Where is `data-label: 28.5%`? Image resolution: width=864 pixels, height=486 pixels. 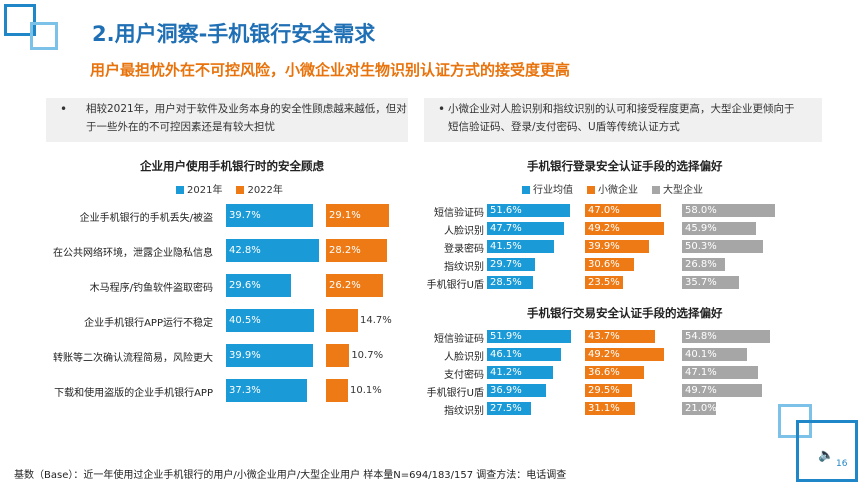
data-label: 28.5% is located at coordinates (506, 282).